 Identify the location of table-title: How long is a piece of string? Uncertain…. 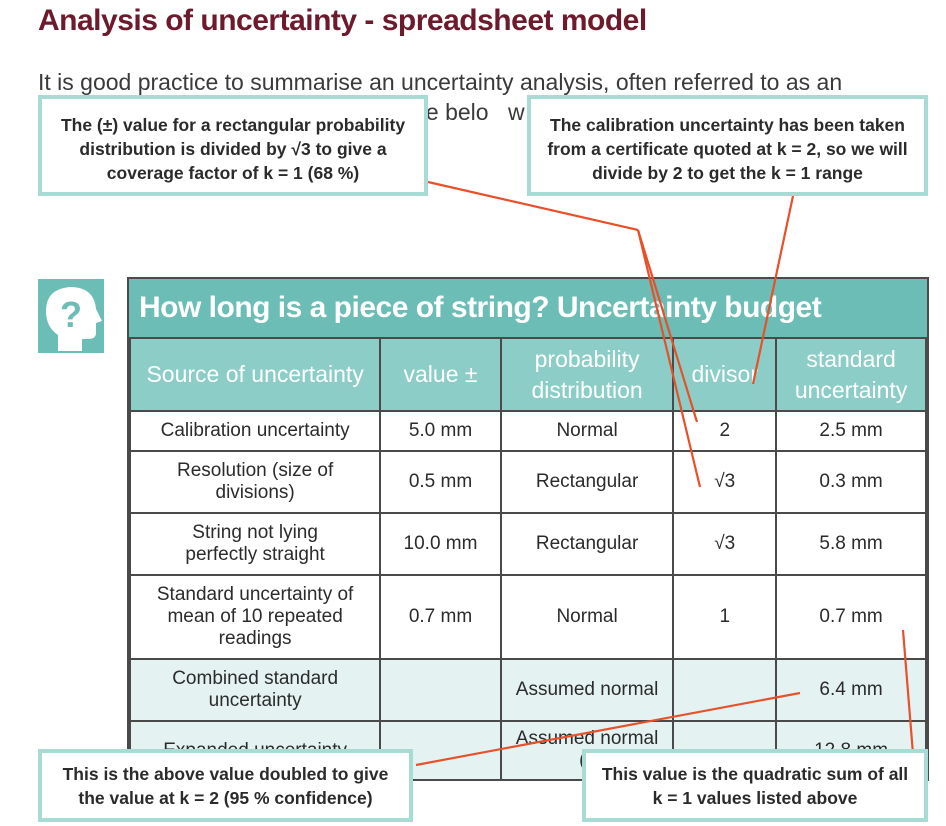
(528, 308).